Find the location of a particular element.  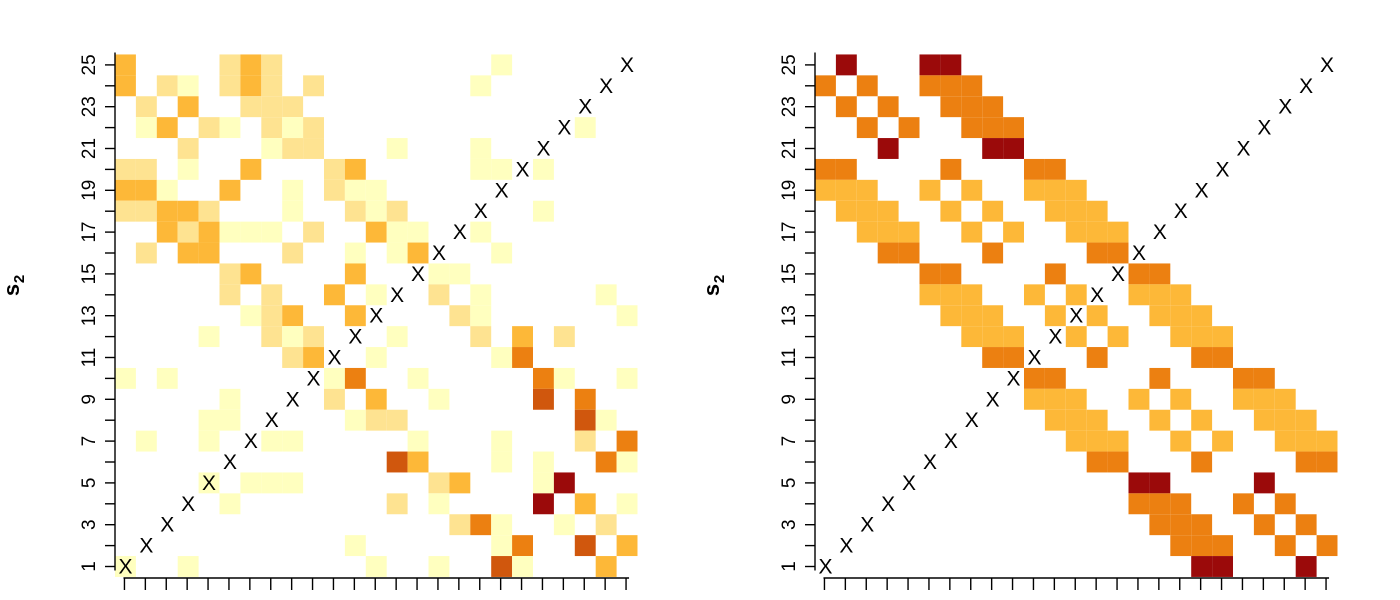

y-axis-label-main: s is located at coordinates (12, 290).